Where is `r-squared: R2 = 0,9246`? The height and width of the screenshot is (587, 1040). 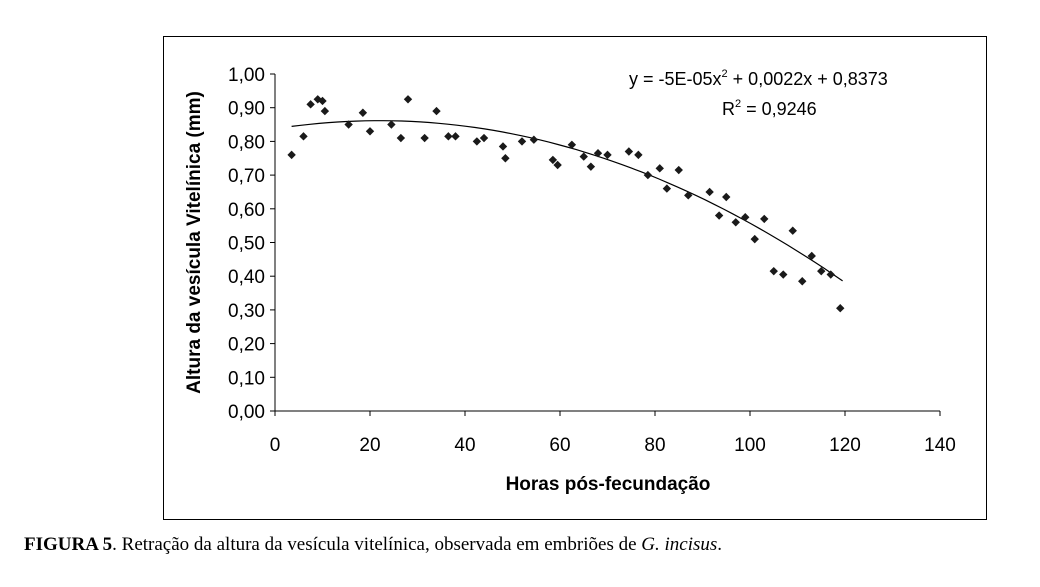 r-squared: R2 = 0,9246 is located at coordinates (769, 108).